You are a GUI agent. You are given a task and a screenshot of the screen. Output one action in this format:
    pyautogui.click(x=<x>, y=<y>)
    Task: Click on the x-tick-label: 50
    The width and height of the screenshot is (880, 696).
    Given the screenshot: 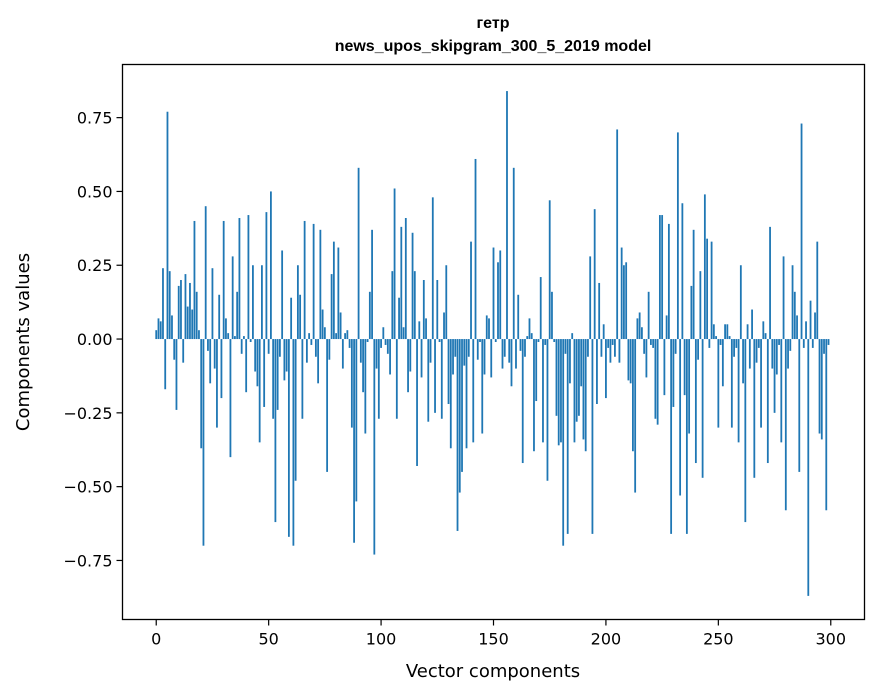 What is the action you would take?
    pyautogui.click(x=268, y=639)
    